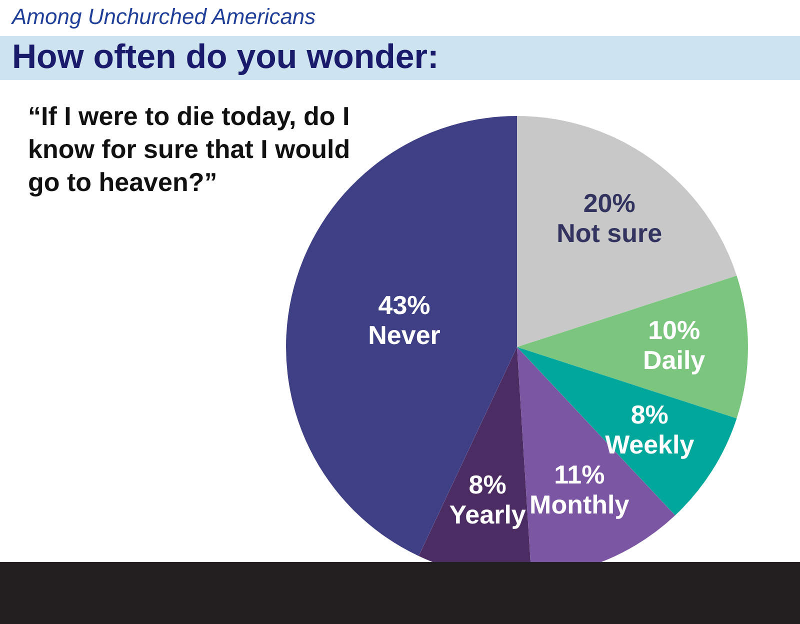  I want to click on data-label: 43%, so click(404, 305).